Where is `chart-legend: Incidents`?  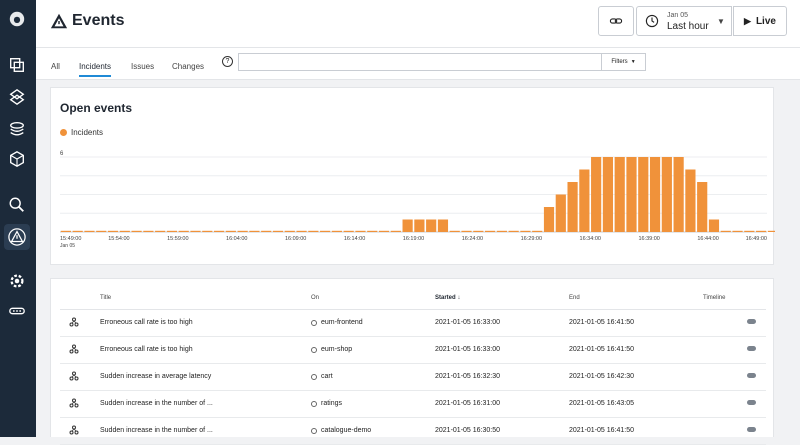
chart-legend: Incidents is located at coordinates (81, 132).